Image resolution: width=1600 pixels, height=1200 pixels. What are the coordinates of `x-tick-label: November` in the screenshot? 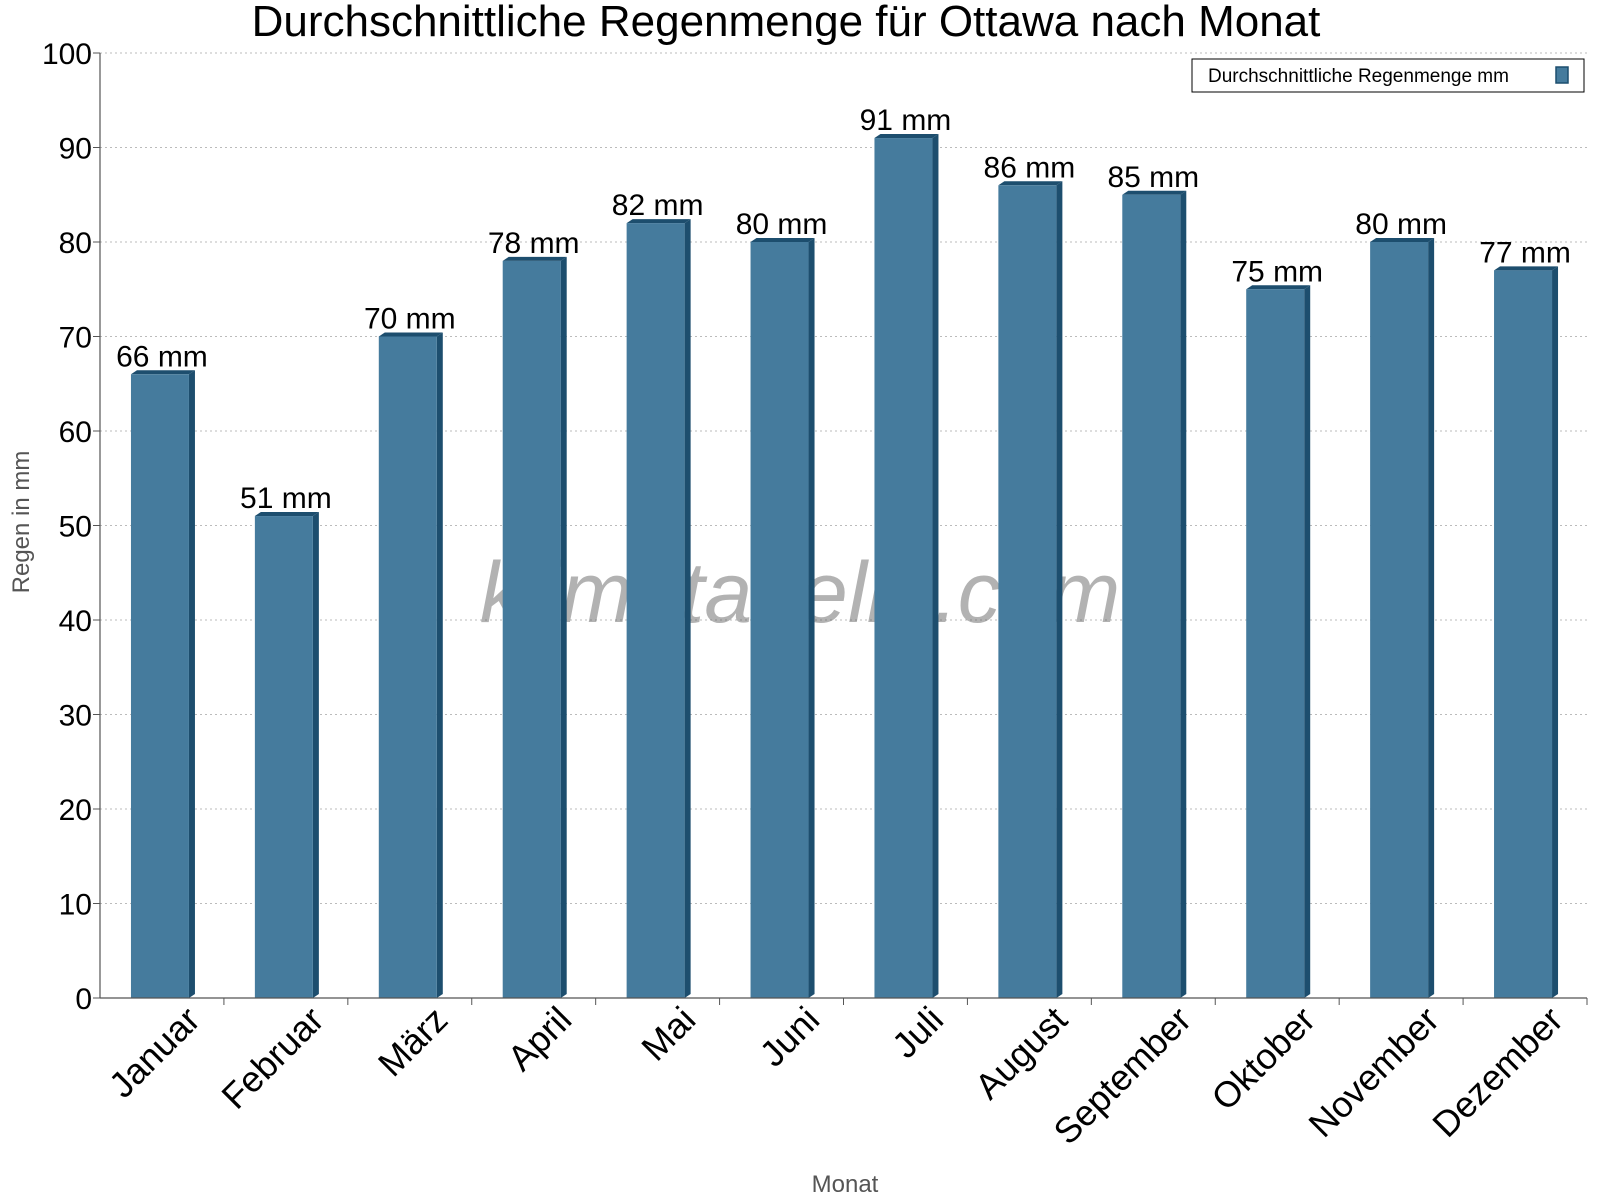 It's located at (1373, 1072).